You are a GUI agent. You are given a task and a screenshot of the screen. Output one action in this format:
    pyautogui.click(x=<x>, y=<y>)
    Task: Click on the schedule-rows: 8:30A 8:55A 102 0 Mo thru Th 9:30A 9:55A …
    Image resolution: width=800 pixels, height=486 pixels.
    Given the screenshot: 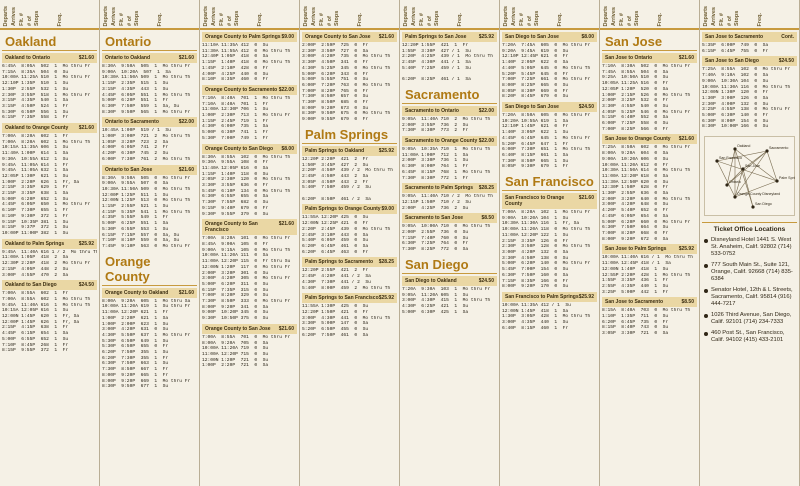 What is the action you would take?
    pyautogui.click(x=249, y=186)
    